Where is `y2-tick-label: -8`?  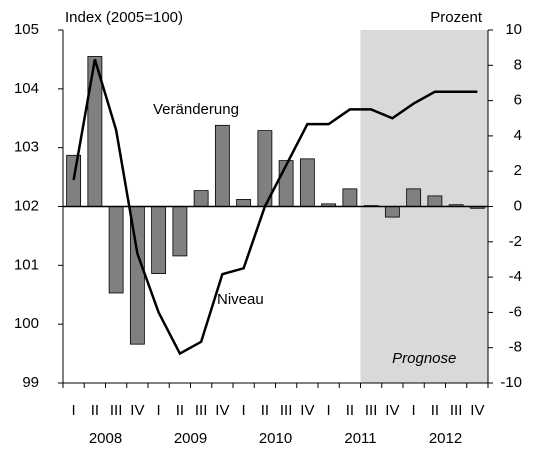
y2-tick-label: -8 is located at coordinates (515, 347).